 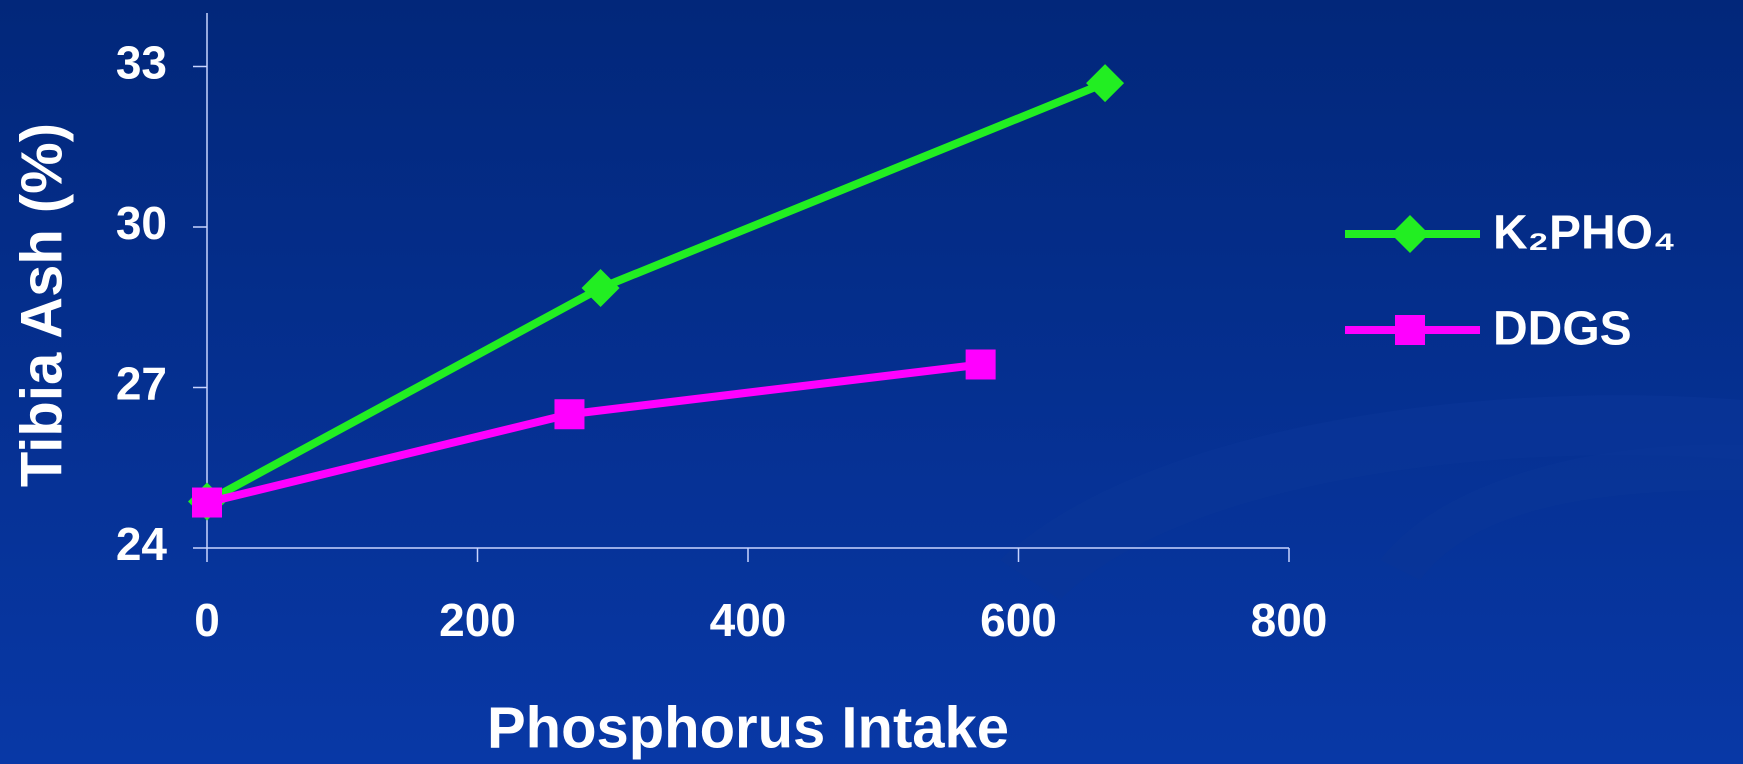 What do you see at coordinates (41, 305) in the screenshot?
I see `y-axis-title: Tibia Ash (%)` at bounding box center [41, 305].